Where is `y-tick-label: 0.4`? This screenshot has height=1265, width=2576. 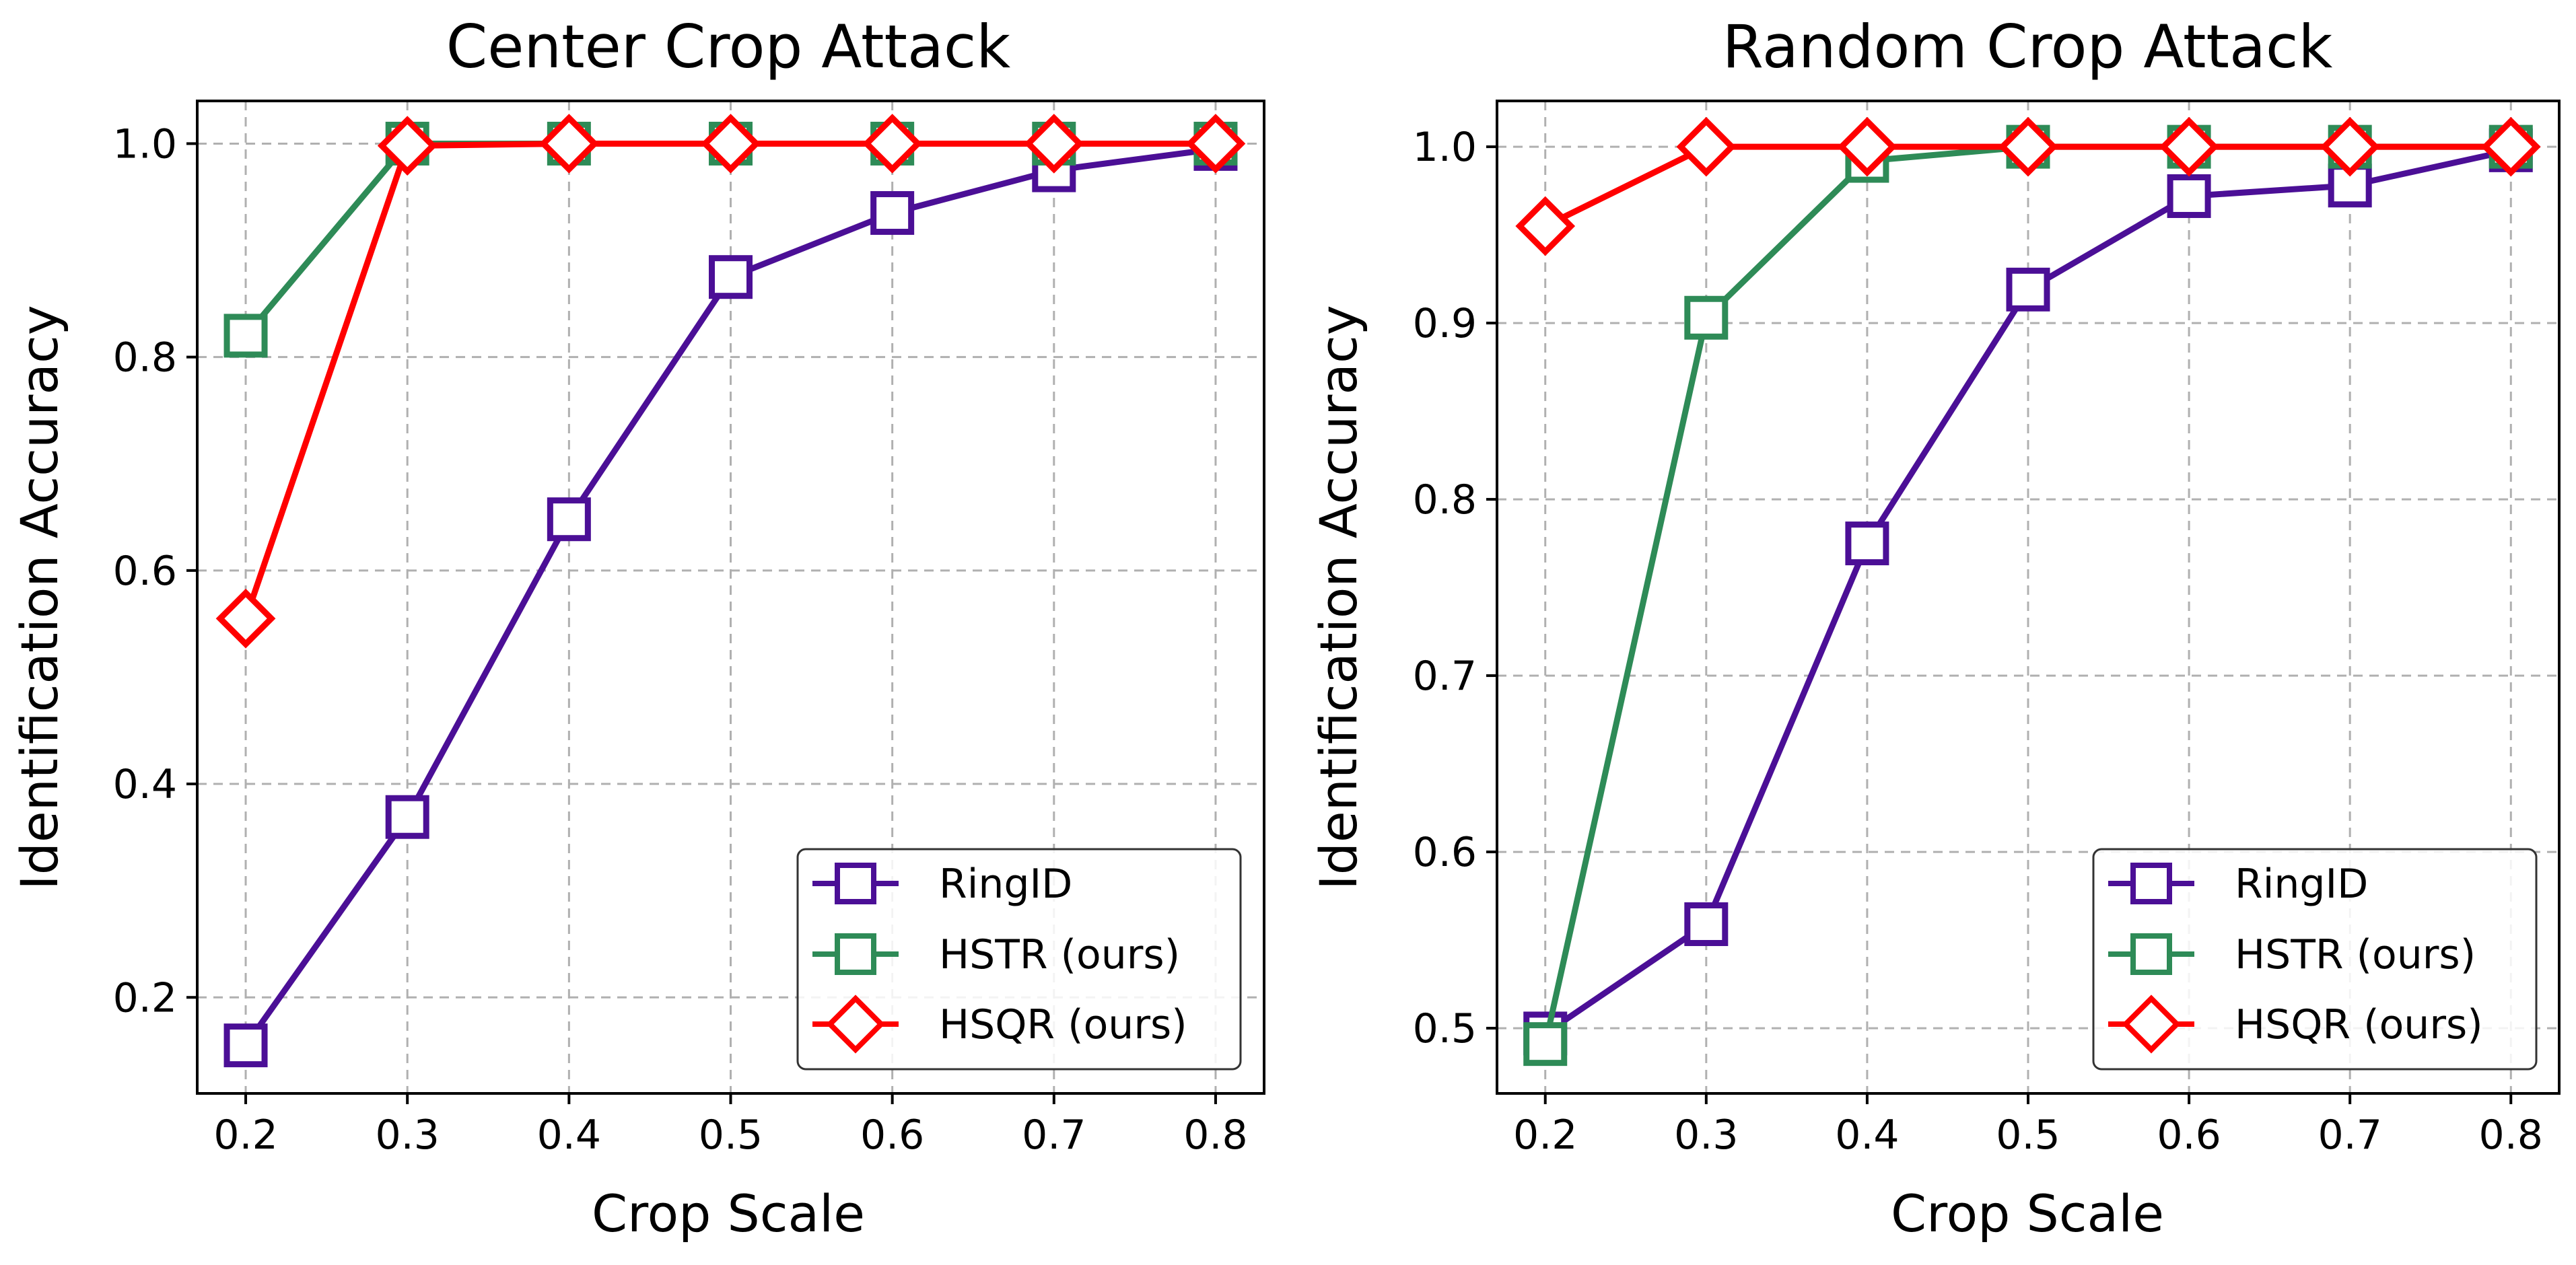
y-tick-label: 0.4 is located at coordinates (145, 784).